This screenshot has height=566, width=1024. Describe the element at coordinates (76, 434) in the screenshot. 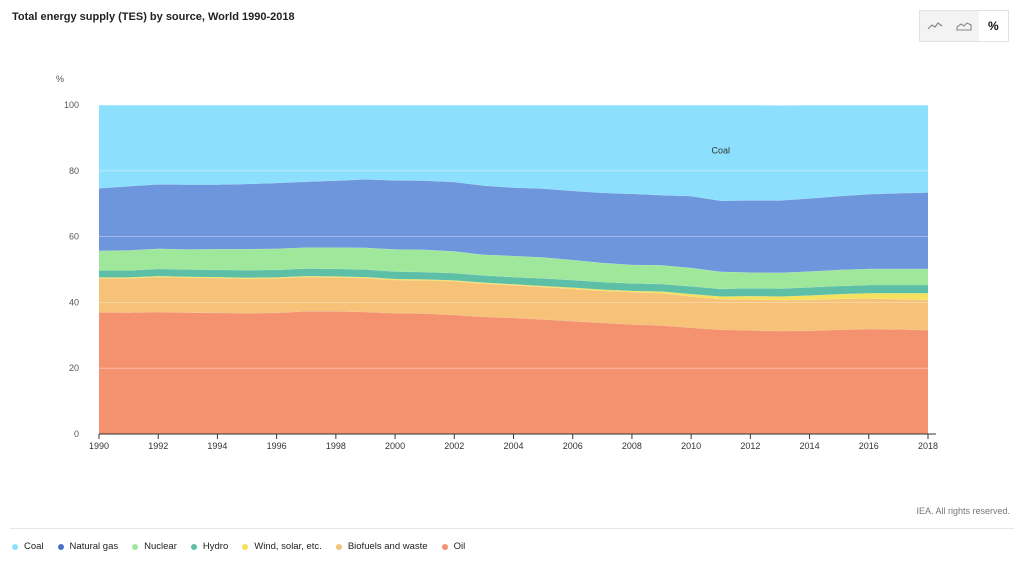

I see `y-tick-label: 0` at that location.